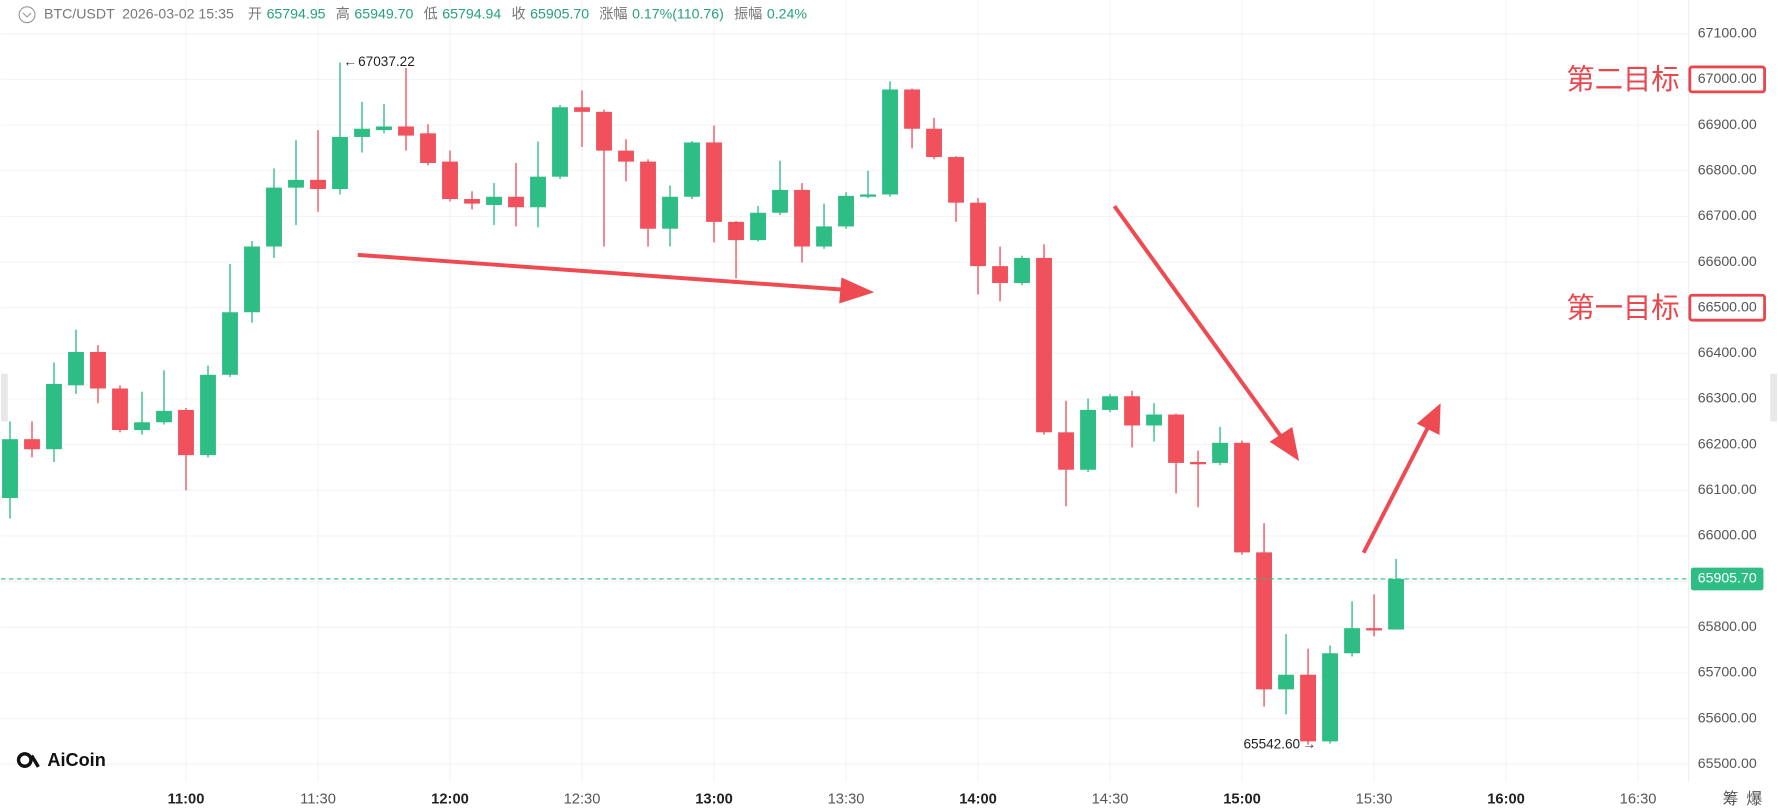 The image size is (1778, 811). What do you see at coordinates (450, 800) in the screenshot?
I see `x-tick-label: 12:00` at bounding box center [450, 800].